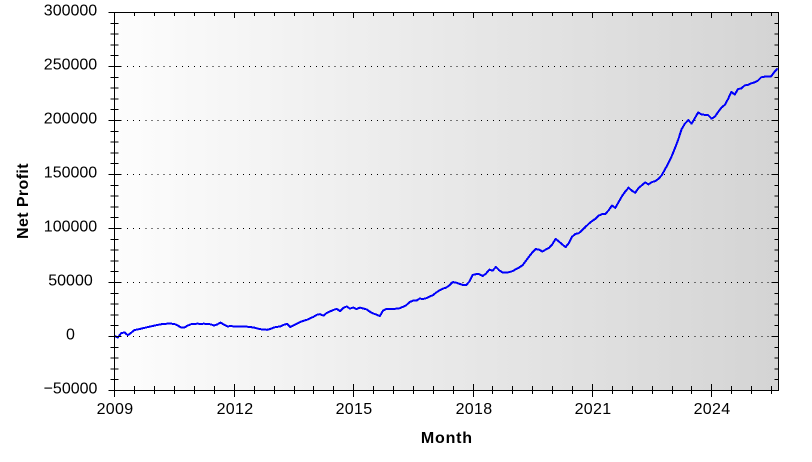 This screenshot has width=812, height=462. Describe the element at coordinates (71, 389) in the screenshot. I see `svg-text: −50000` at that location.